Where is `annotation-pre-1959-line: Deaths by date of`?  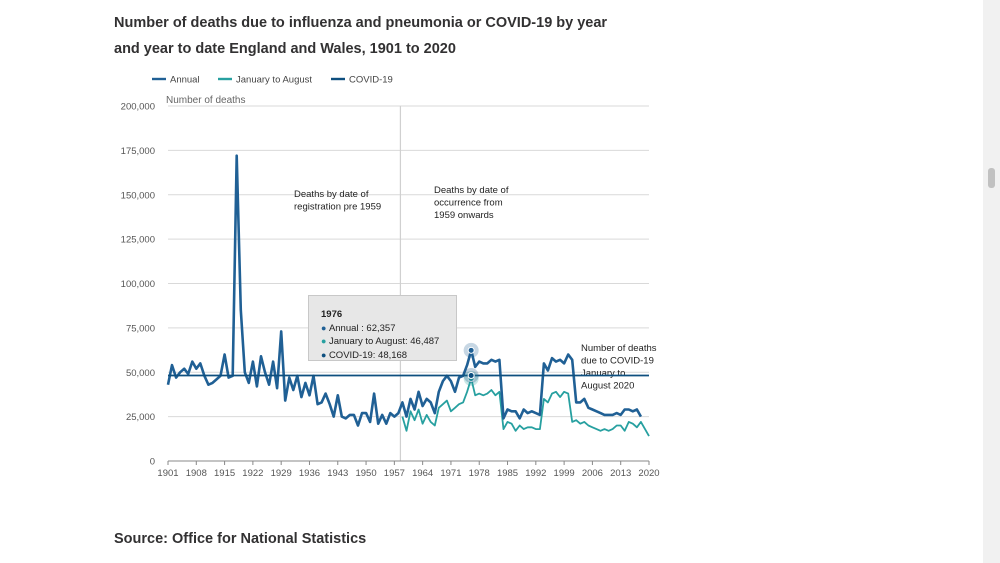
annotation-pre-1959-line: Deaths by date of is located at coordinates (331, 194).